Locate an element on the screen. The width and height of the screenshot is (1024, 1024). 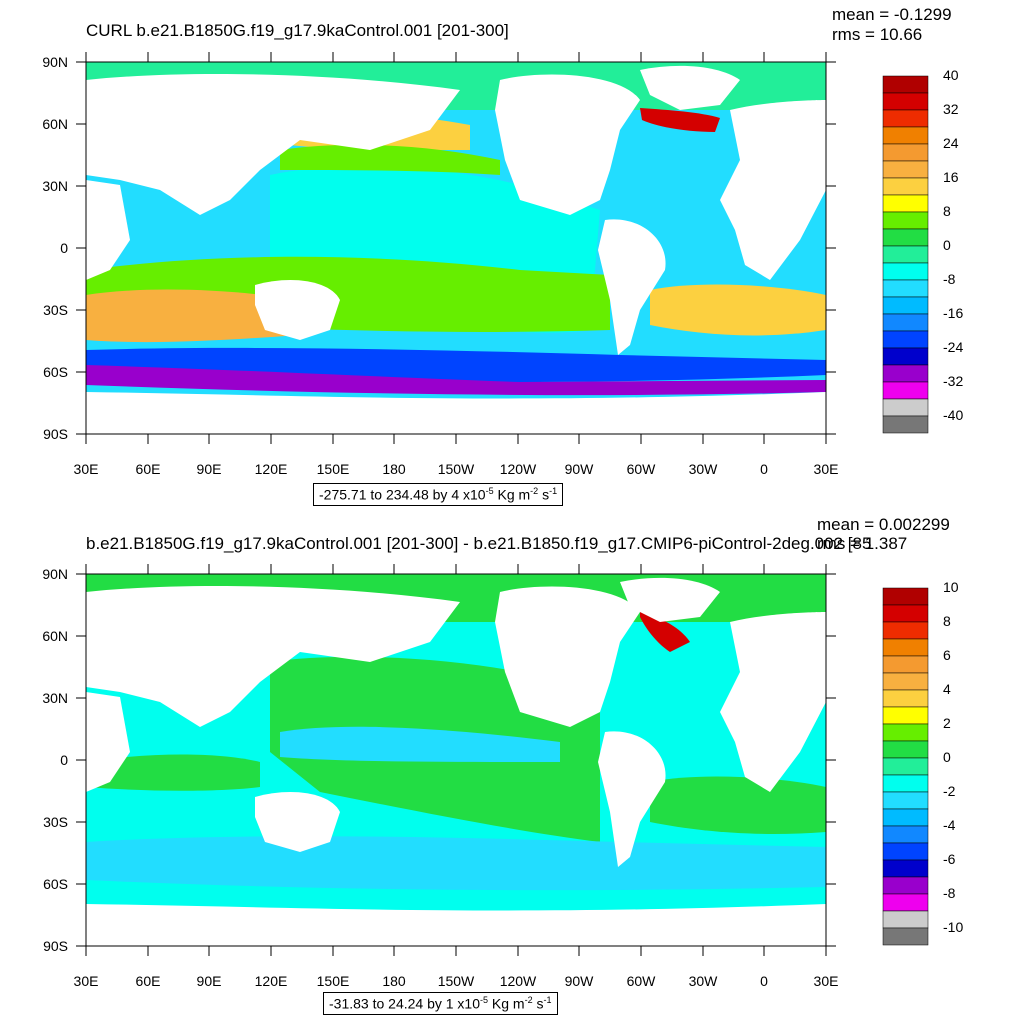
lon-label: 90E is located at coordinates (209, 469).